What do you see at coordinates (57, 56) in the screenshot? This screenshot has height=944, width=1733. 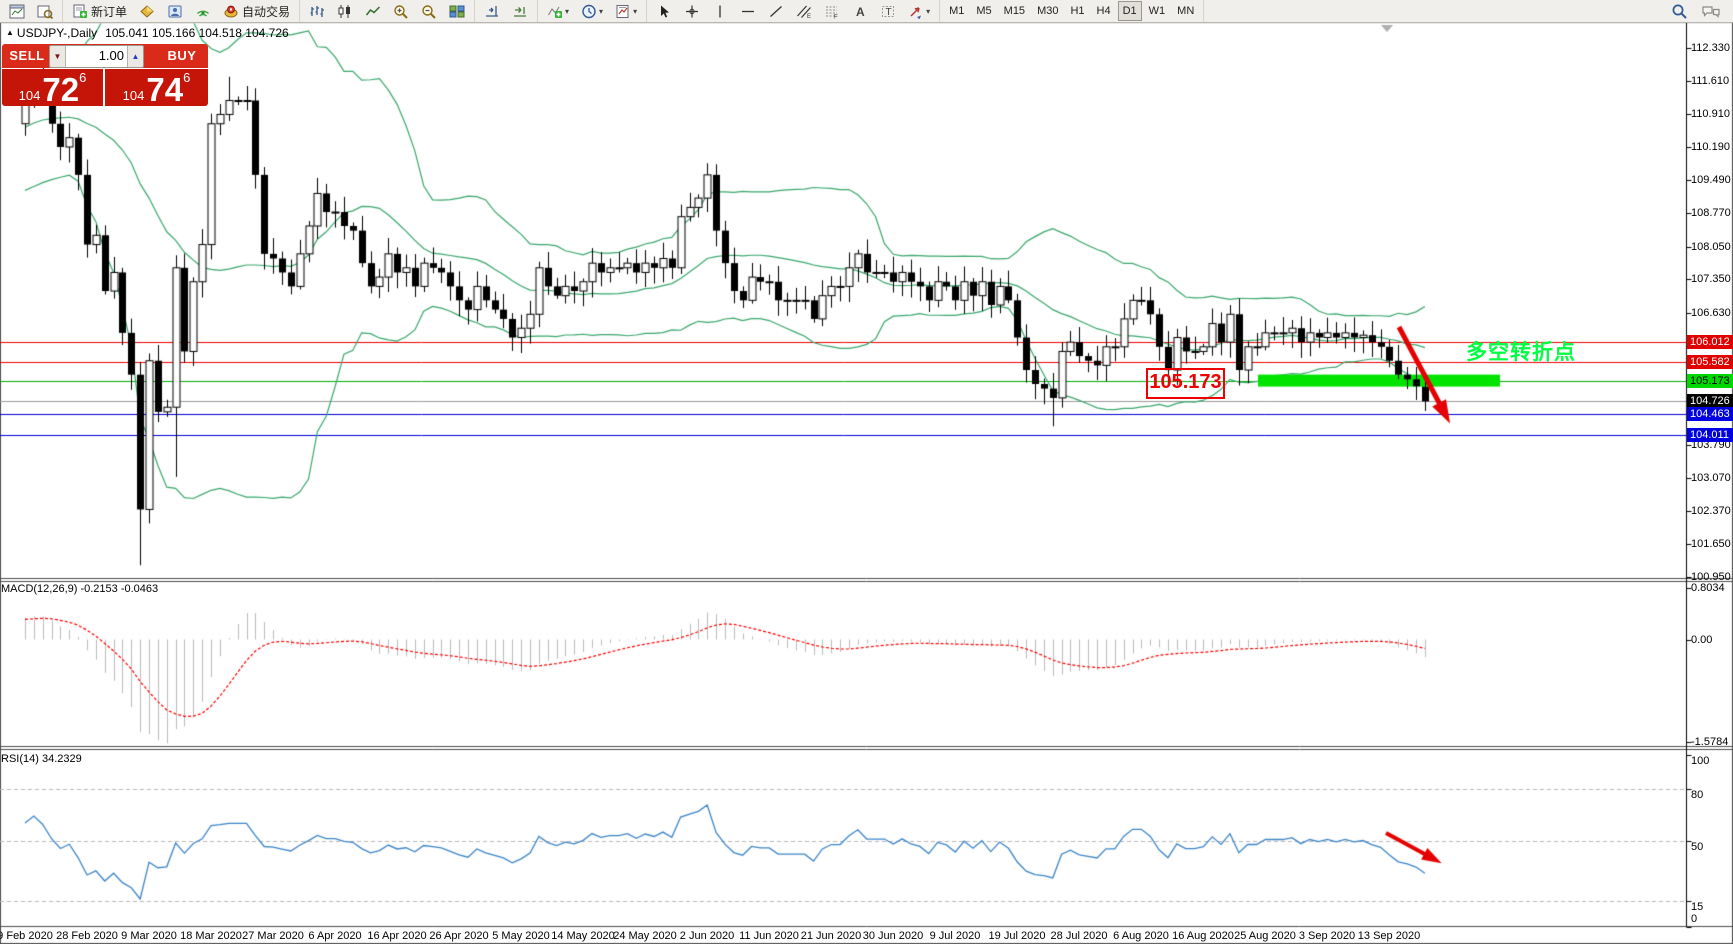 I see `volume-decrease-button: ▼` at bounding box center [57, 56].